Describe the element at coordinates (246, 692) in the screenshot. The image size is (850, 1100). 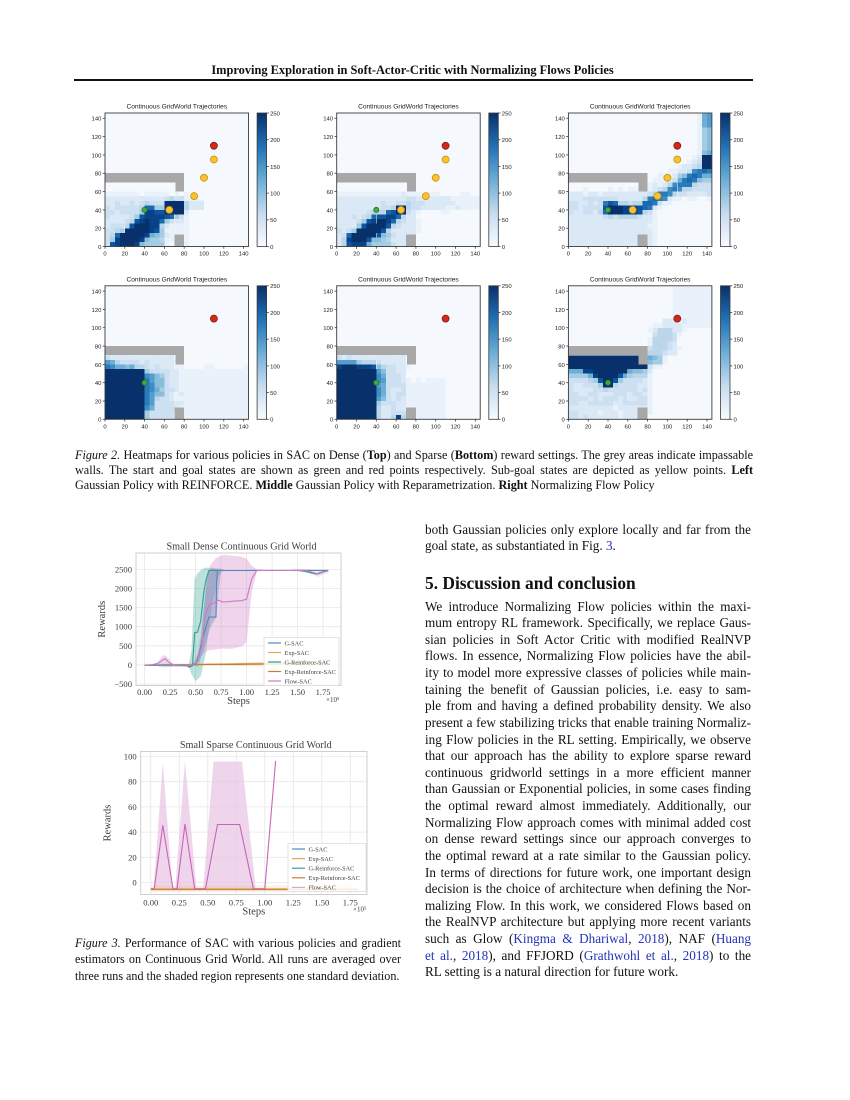
I see `svg-text: 1.00` at that location.